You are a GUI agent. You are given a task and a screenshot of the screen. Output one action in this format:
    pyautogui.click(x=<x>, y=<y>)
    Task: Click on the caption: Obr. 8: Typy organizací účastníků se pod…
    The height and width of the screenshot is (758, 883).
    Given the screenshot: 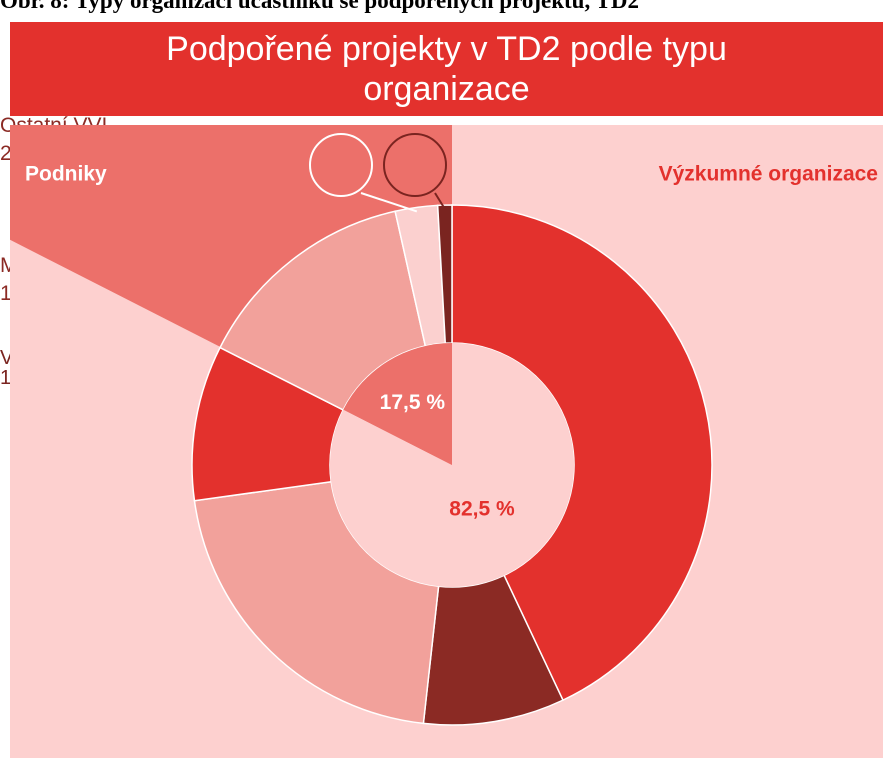 What is the action you would take?
    pyautogui.click(x=319, y=6)
    